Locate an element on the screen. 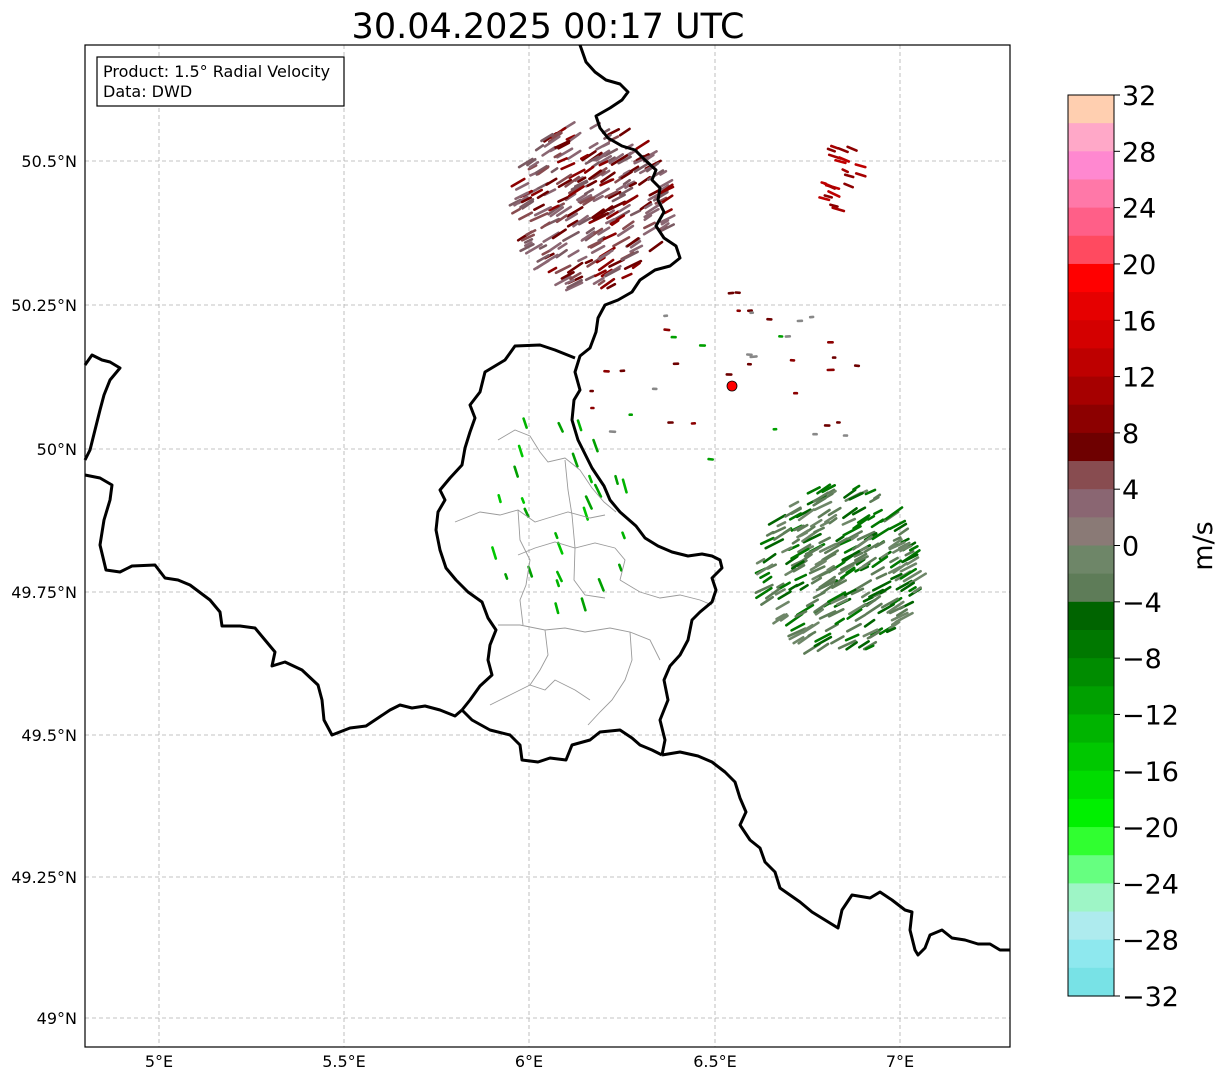  district-borders is located at coordinates (583, 577).